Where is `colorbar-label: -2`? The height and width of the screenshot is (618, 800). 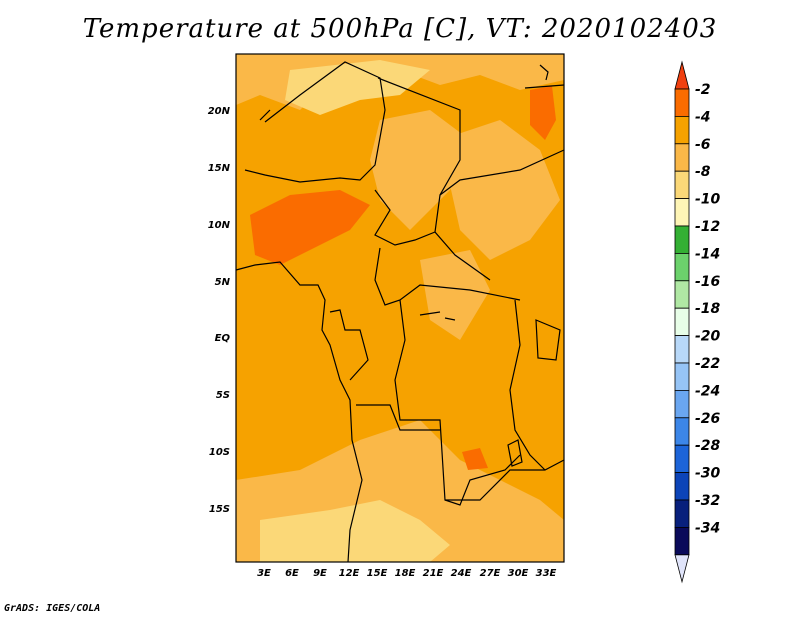
colorbar-label: -2 is located at coordinates (703, 90).